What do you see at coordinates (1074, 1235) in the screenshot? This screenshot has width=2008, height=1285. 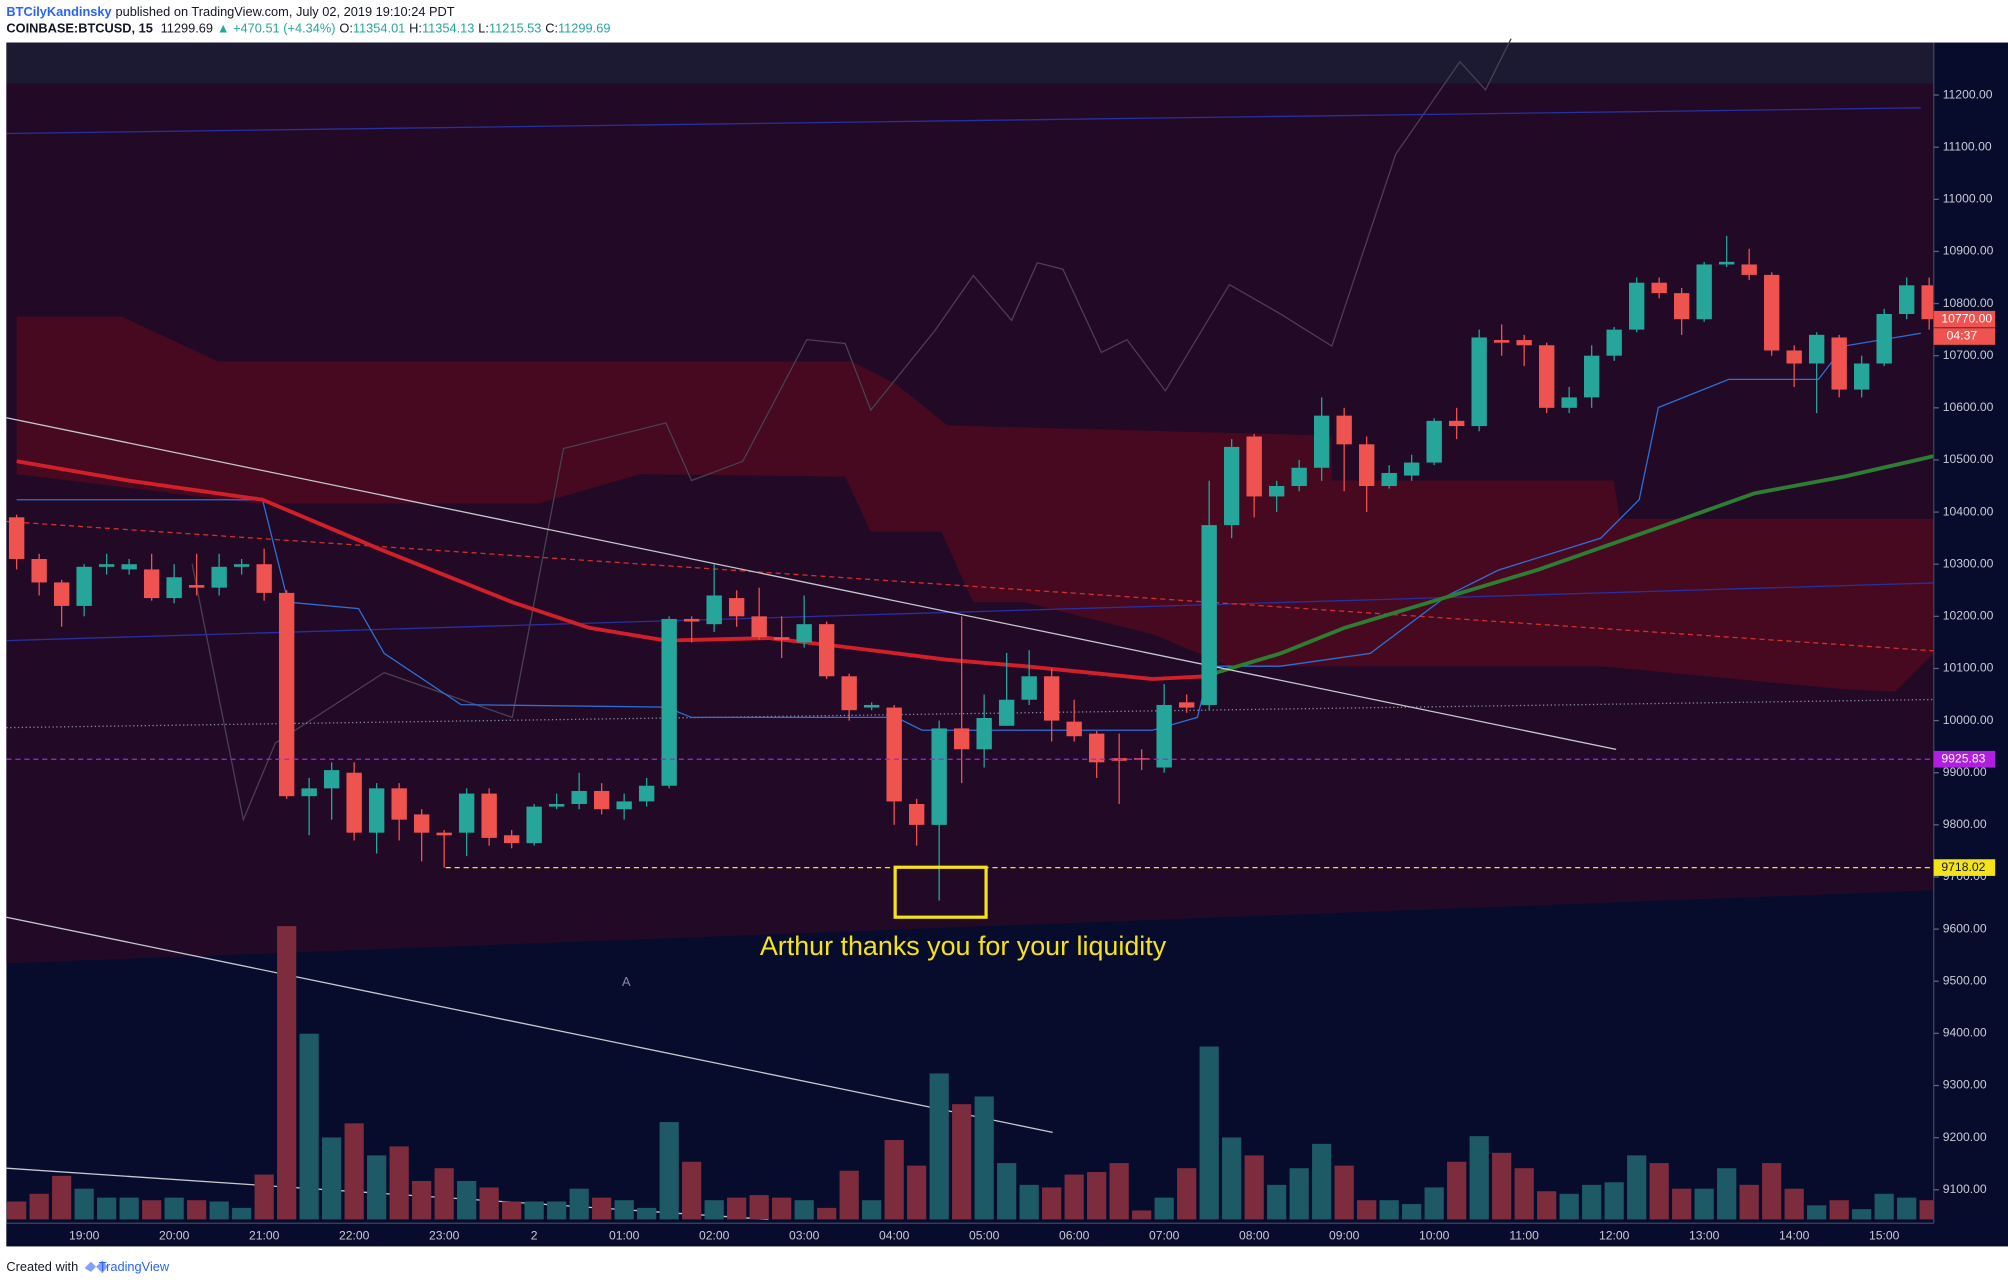 I see `x-tick-label: 06:00` at bounding box center [1074, 1235].